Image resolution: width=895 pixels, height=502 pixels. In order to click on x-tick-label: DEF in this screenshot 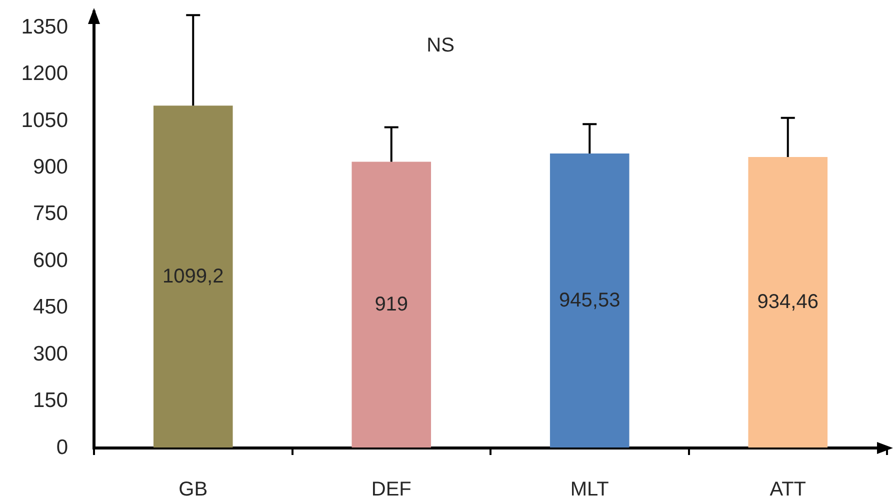, I will do `click(391, 489)`.